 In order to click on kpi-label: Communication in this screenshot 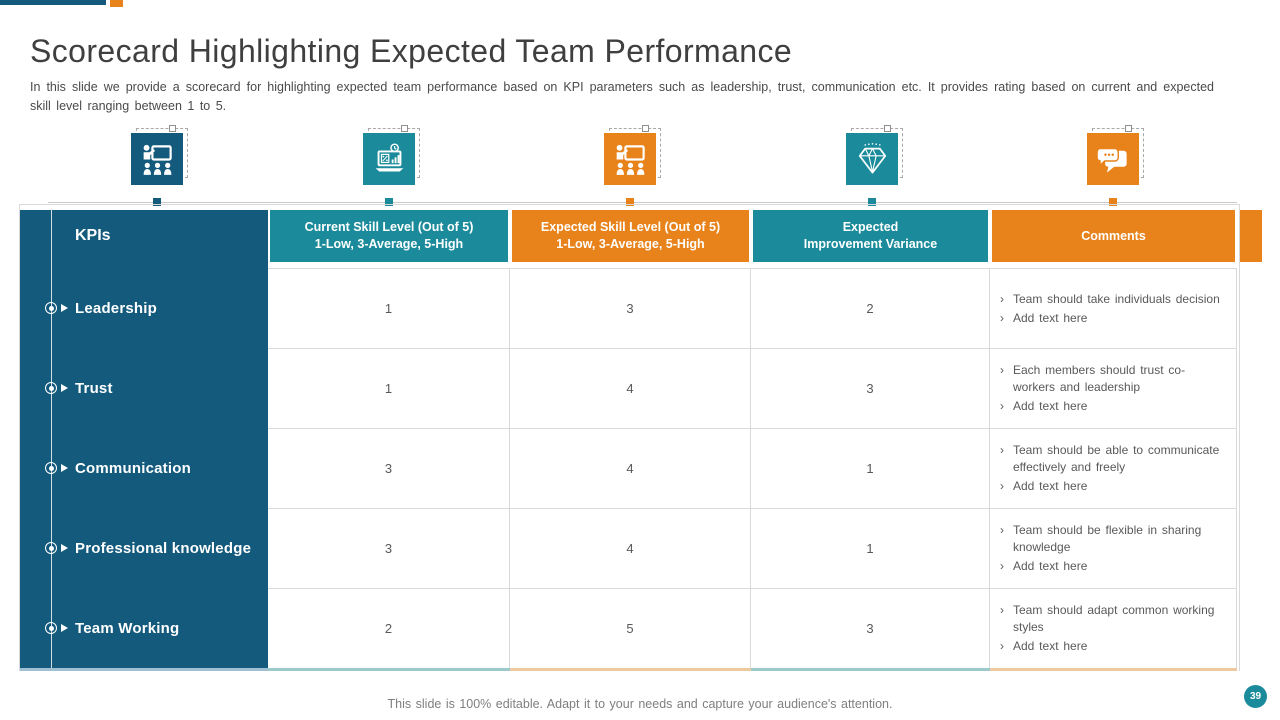, I will do `click(133, 468)`.